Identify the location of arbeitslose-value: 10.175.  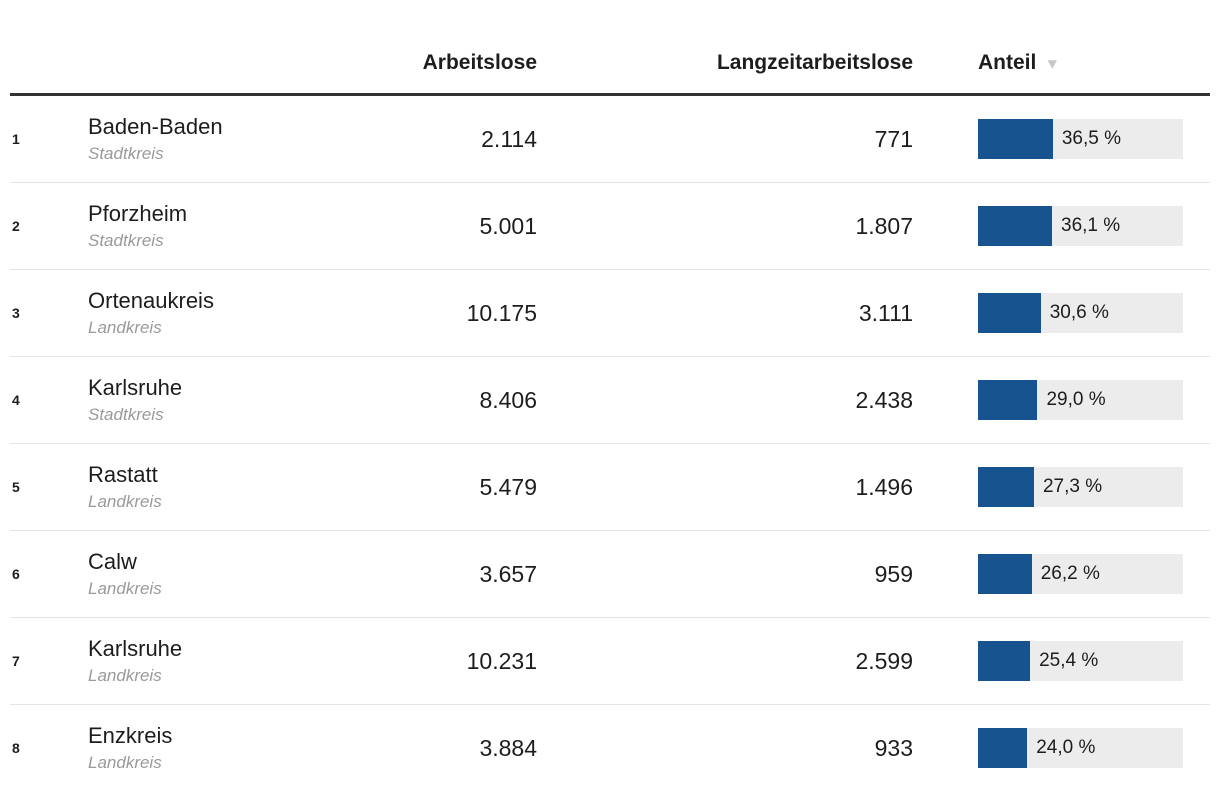
(501, 312).